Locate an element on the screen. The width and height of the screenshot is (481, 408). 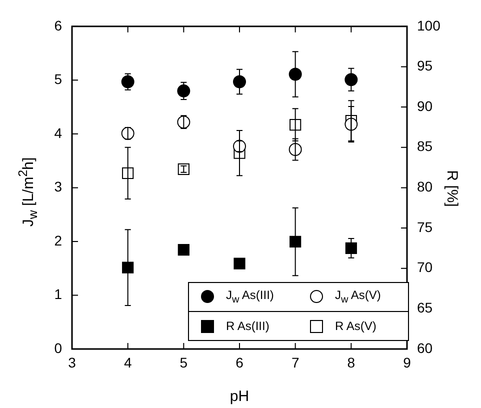
y2-tick-label: 85 is located at coordinates (425, 146).